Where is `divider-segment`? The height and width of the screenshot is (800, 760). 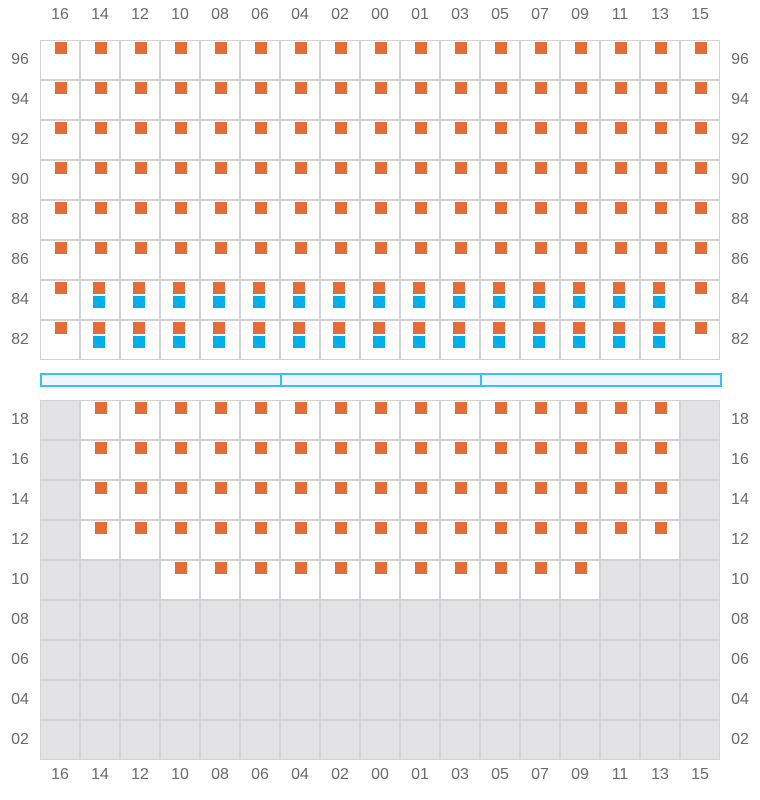 divider-segment is located at coordinates (601, 380).